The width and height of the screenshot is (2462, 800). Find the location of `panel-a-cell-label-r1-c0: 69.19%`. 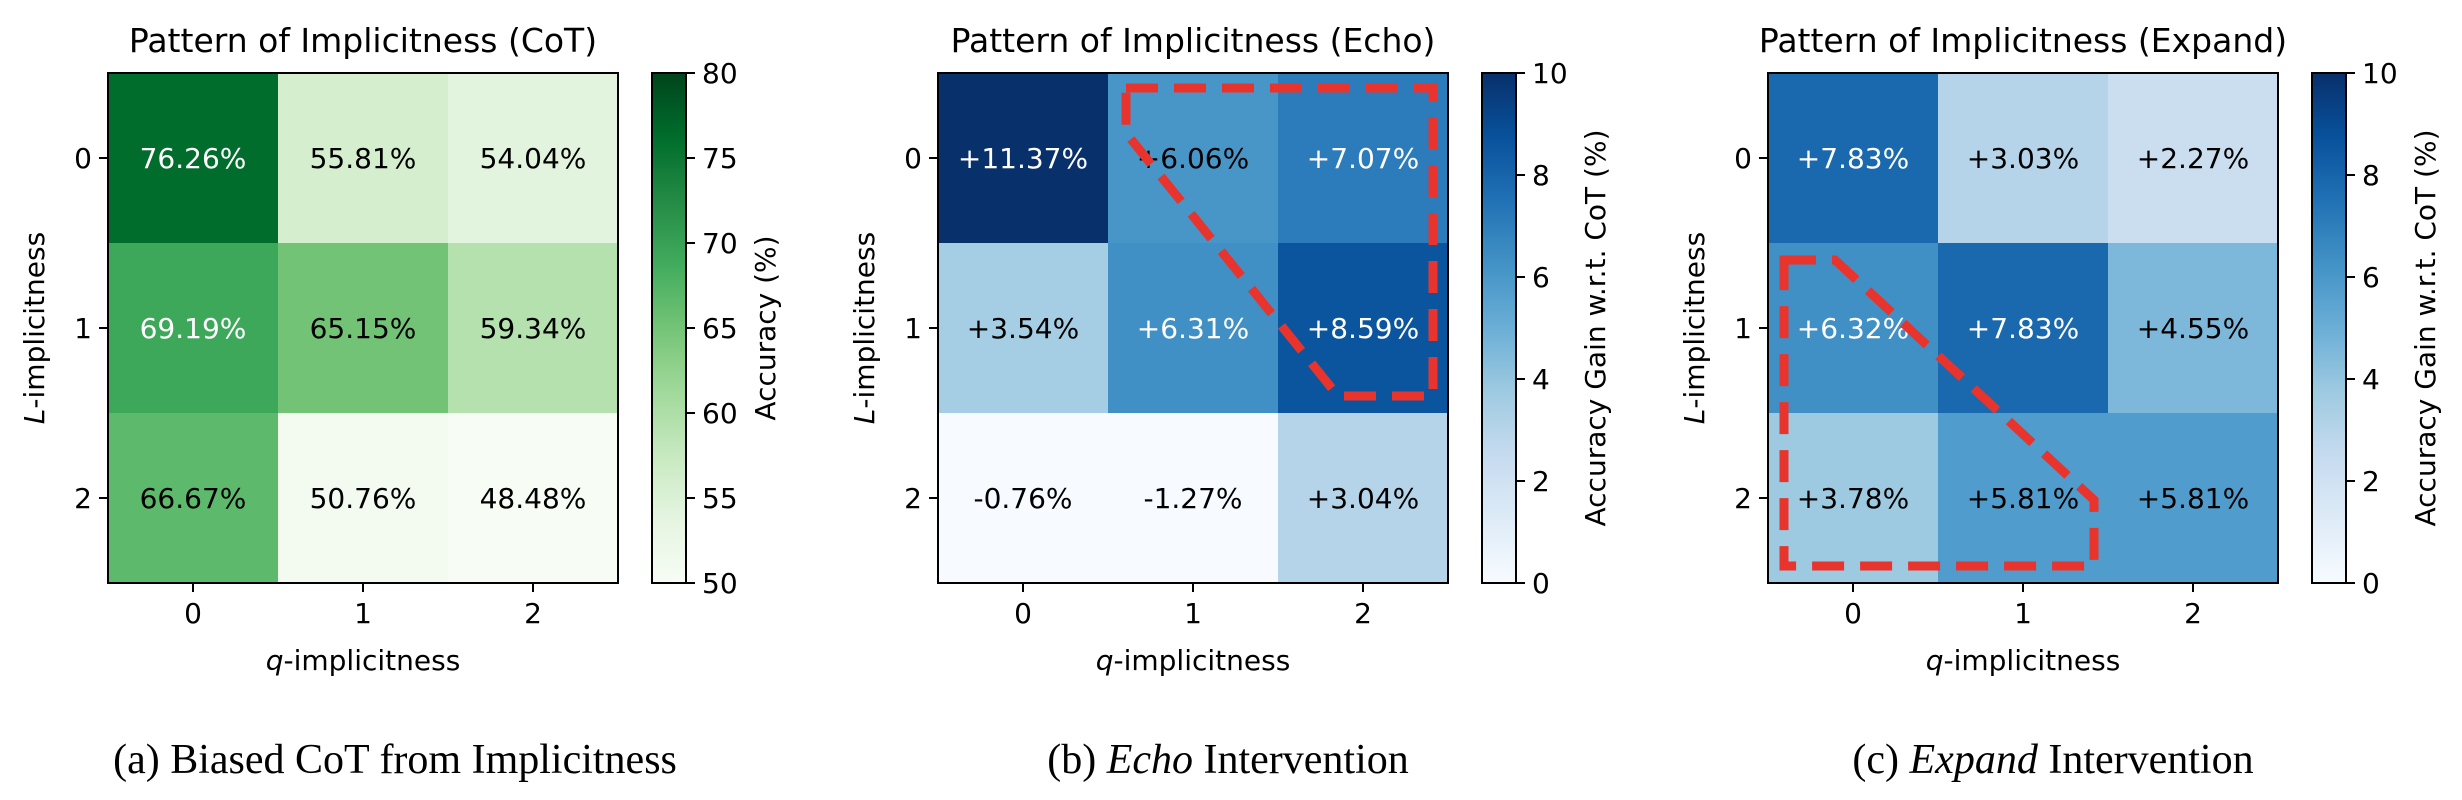

panel-a-cell-label-r1-c0: 69.19% is located at coordinates (193, 328).